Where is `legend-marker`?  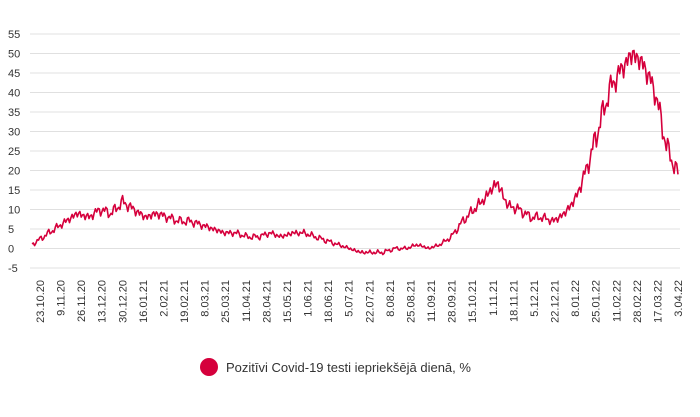 legend-marker is located at coordinates (209, 367).